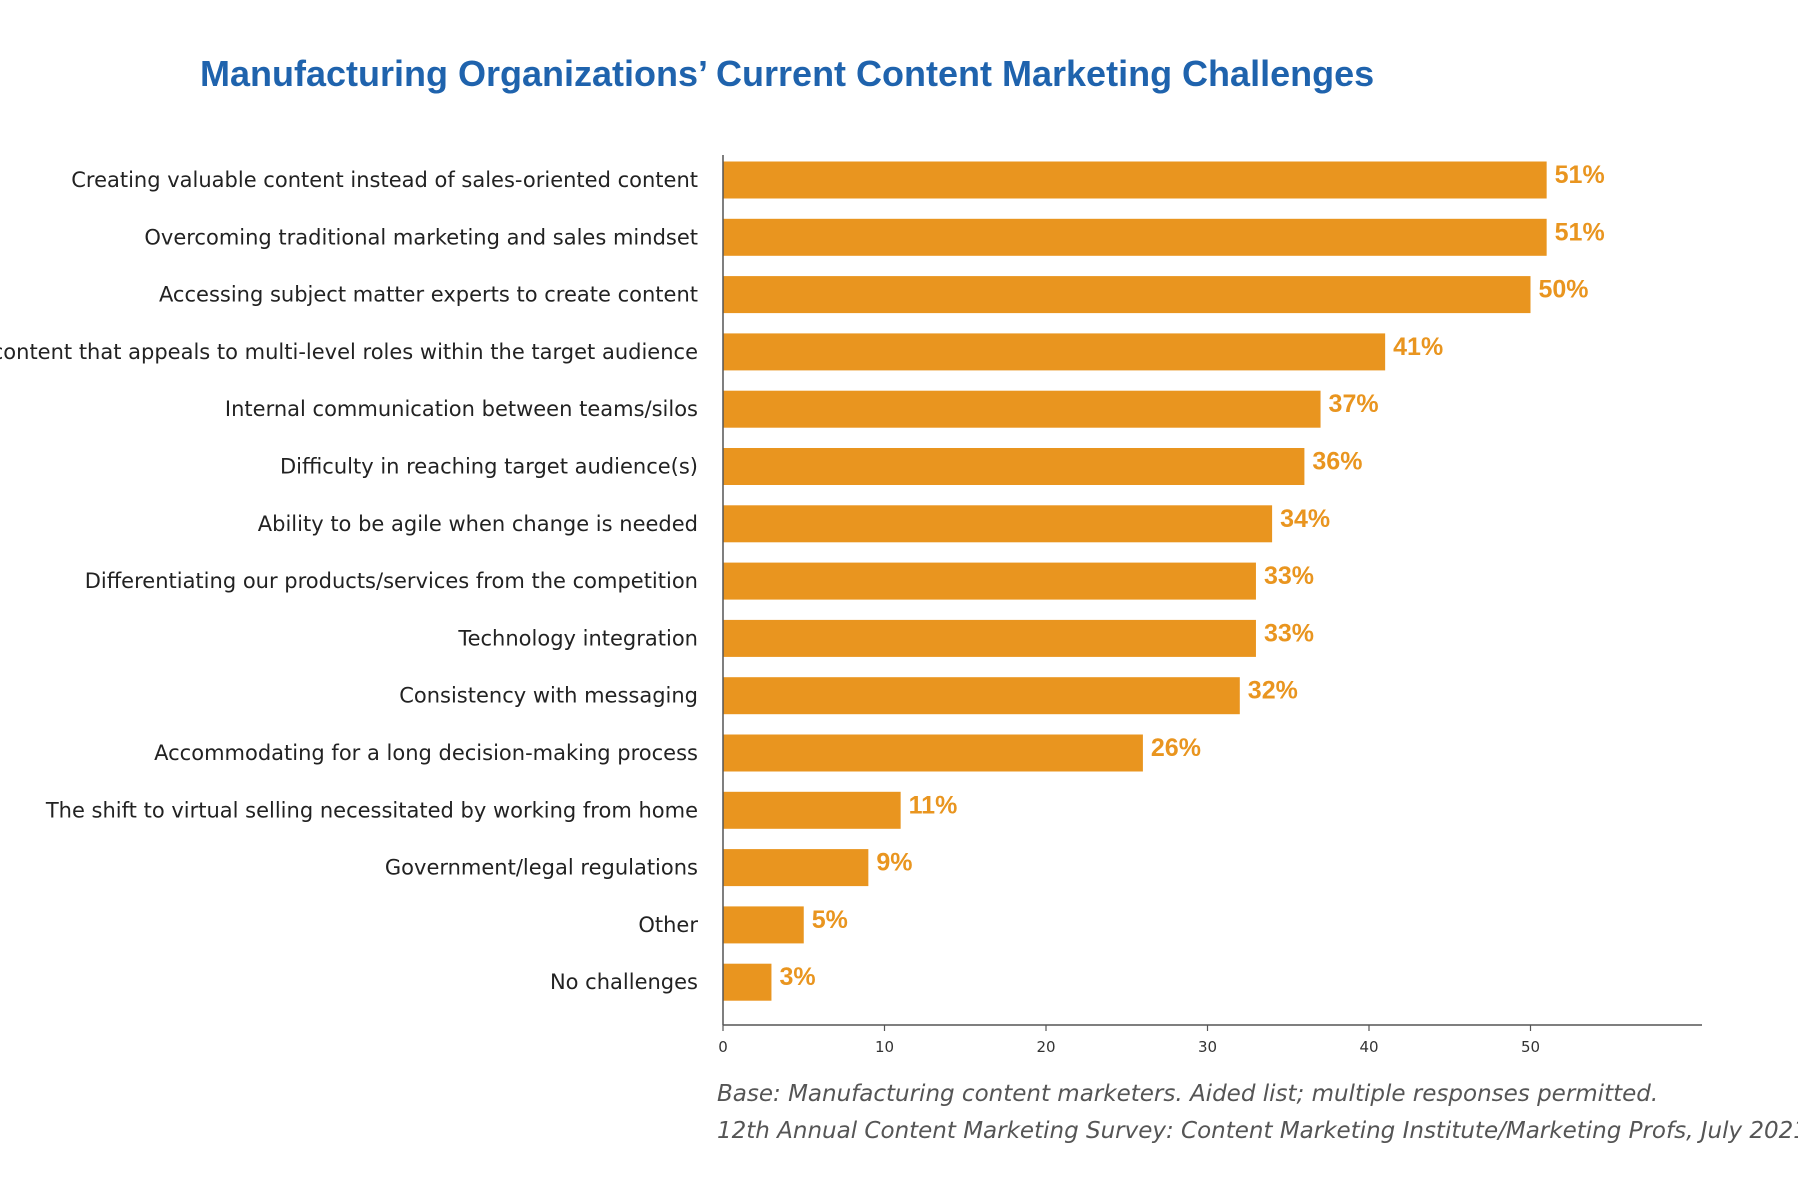 This screenshot has height=1181, width=1798. I want to click on value-label: 50%, so click(1564, 290).